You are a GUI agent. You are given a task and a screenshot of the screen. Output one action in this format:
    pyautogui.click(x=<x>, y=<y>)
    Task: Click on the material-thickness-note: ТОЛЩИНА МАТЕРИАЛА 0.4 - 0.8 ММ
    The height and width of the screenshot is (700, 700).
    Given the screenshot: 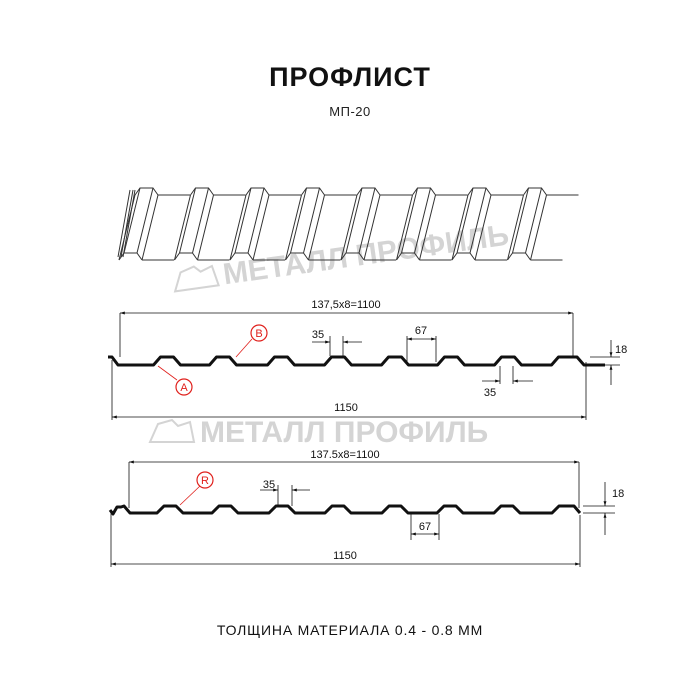 What is the action you would take?
    pyautogui.click(x=350, y=630)
    